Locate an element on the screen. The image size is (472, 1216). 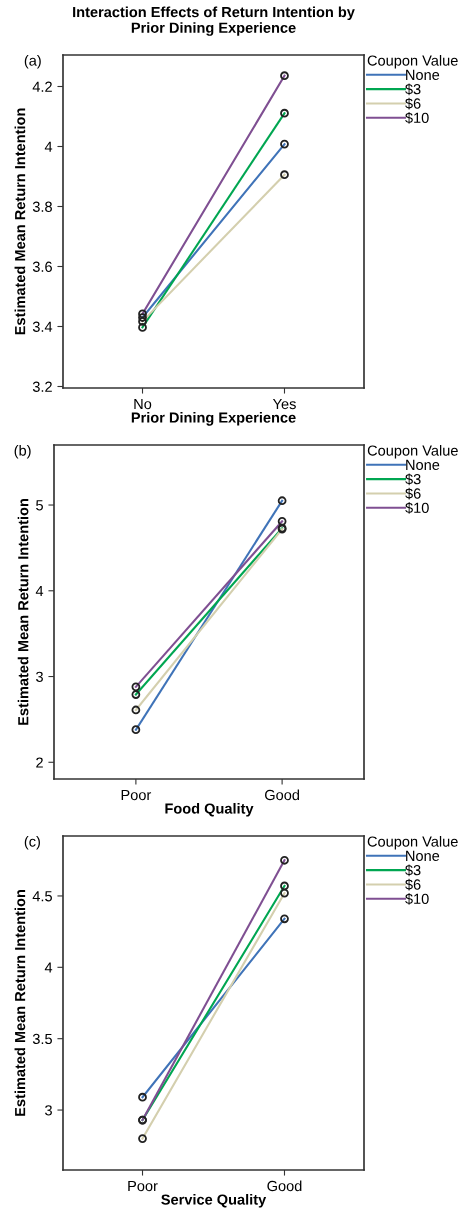
x-tick-label: Yes is located at coordinates (284, 404).